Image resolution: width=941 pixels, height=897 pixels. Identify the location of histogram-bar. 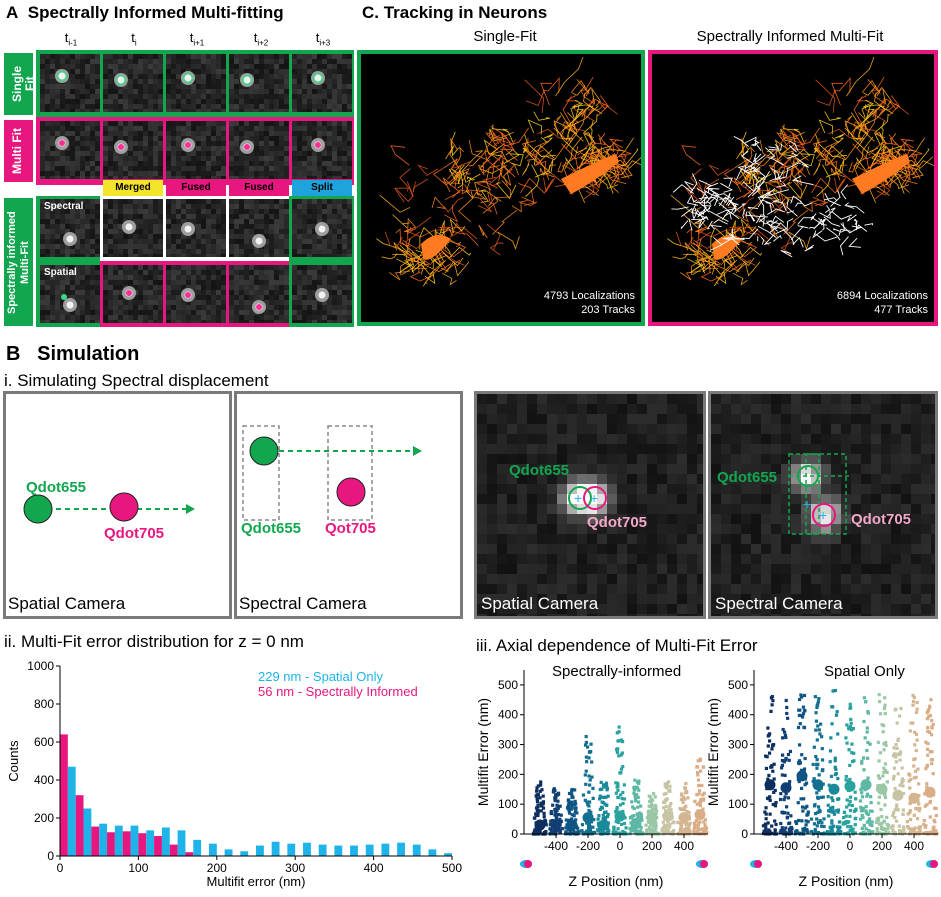
(118, 840).